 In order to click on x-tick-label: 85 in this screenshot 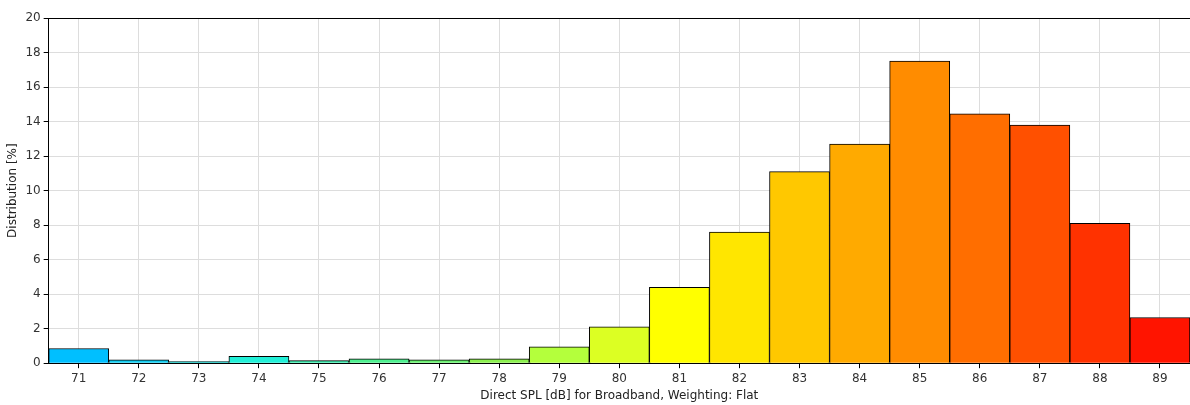, I will do `click(920, 377)`.